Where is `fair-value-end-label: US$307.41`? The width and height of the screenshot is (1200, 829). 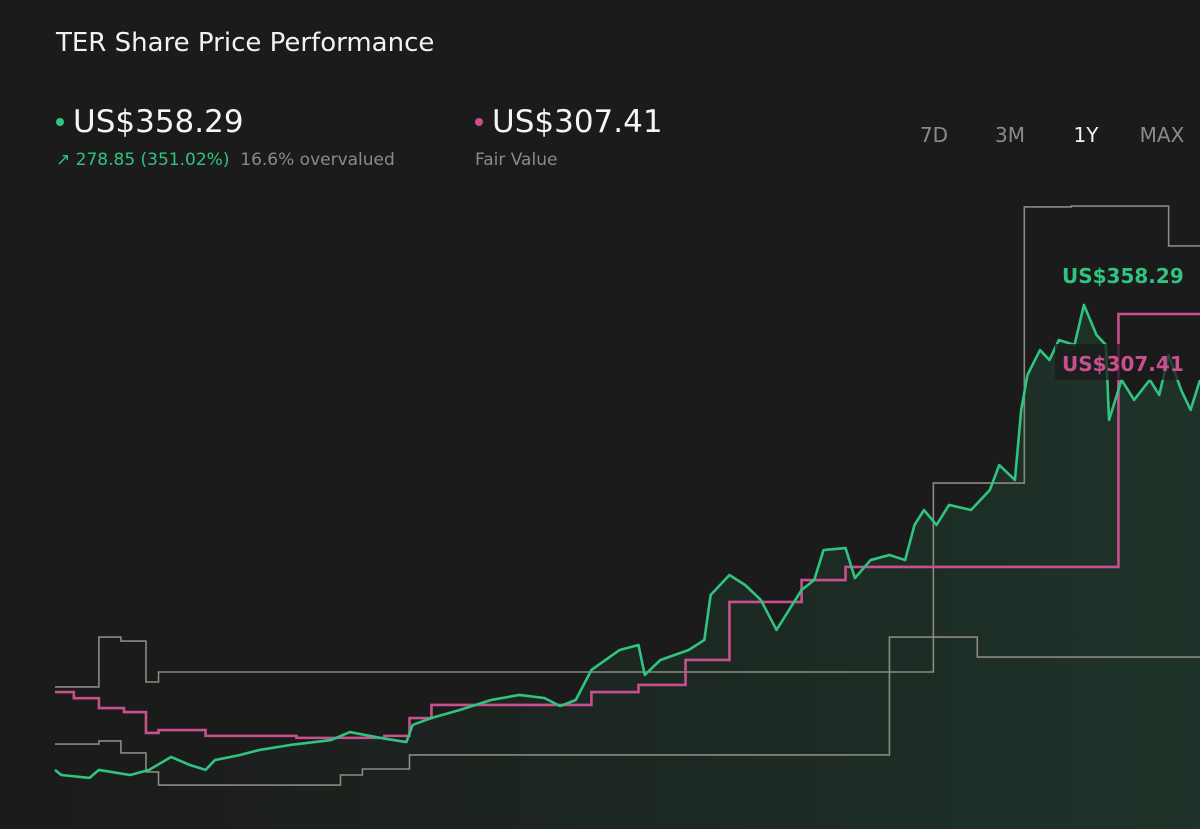
fair-value-end-label: US$307.41 is located at coordinates (1123, 364).